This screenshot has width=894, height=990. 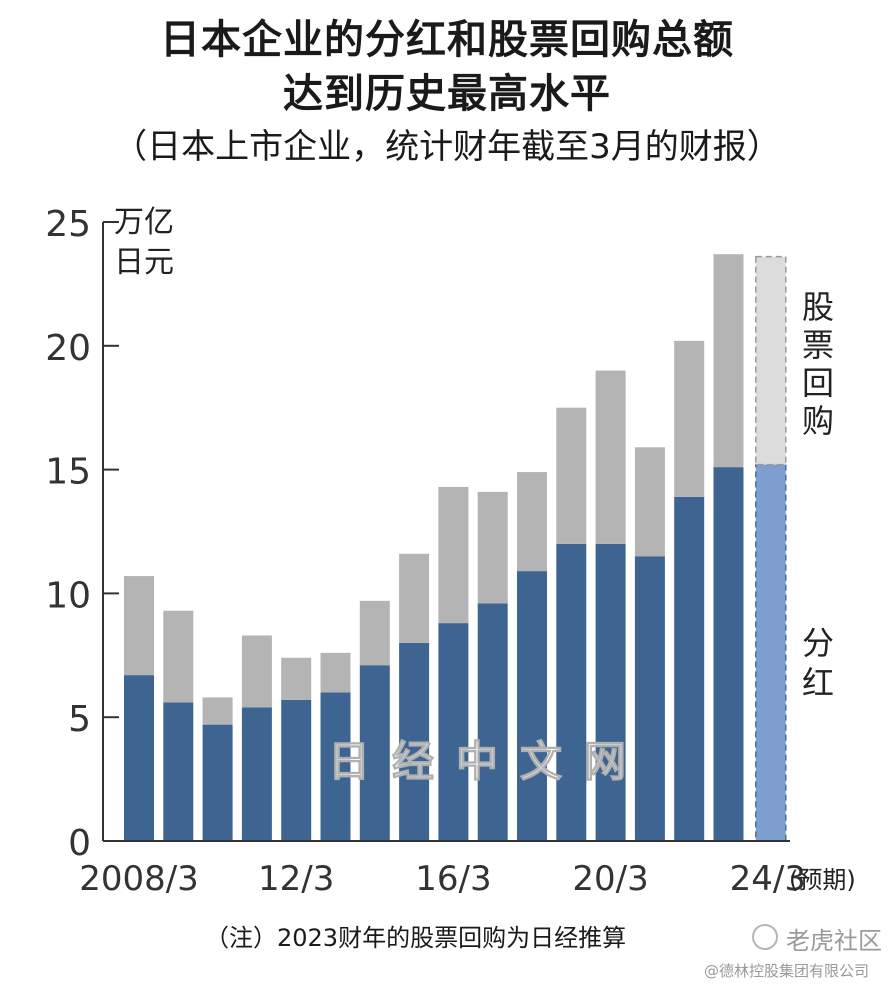 I want to click on y-tick-label: 15, so click(x=68, y=472).